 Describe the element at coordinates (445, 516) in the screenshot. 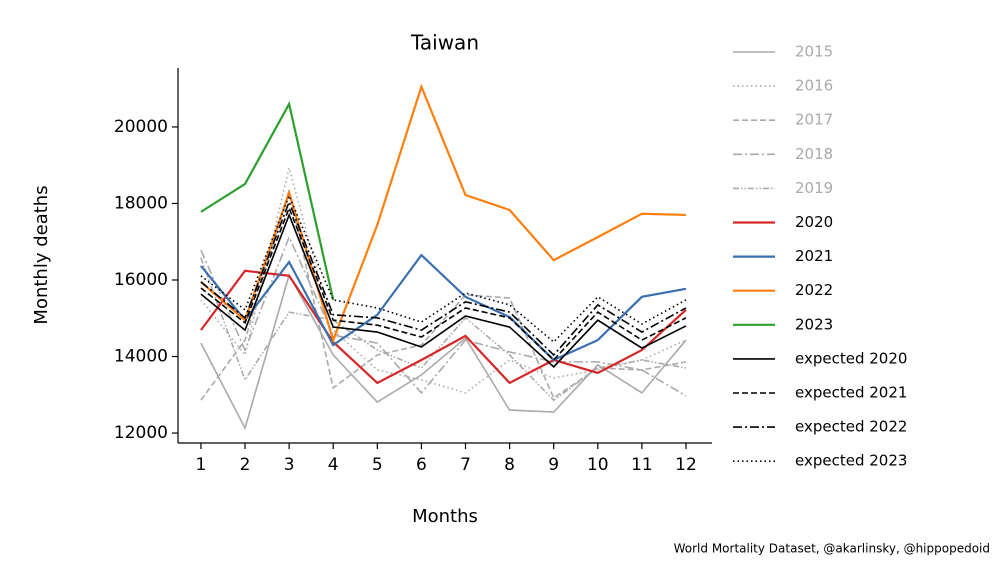

I see `x-axis-label: Months` at that location.